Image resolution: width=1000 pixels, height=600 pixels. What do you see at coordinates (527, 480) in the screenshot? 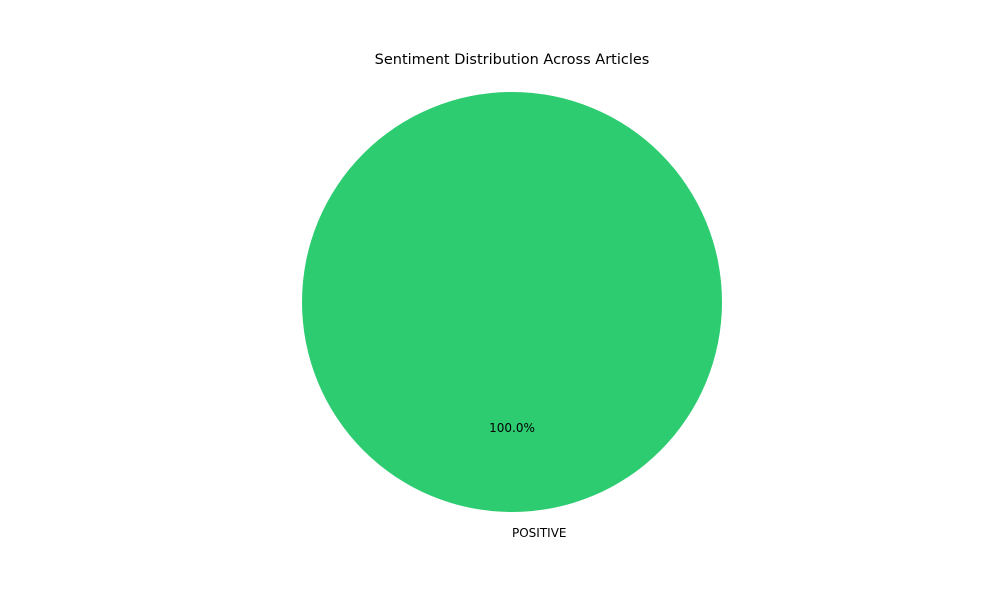
I see `pie-labels: 100.0% POSITIVE` at bounding box center [527, 480].